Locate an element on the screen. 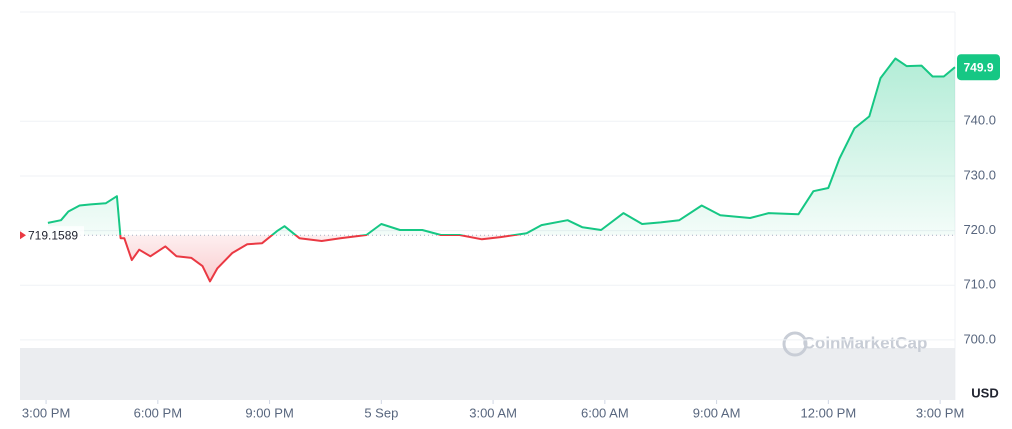 The image size is (1012, 429). y-tick-label: 720.0 is located at coordinates (979, 229).